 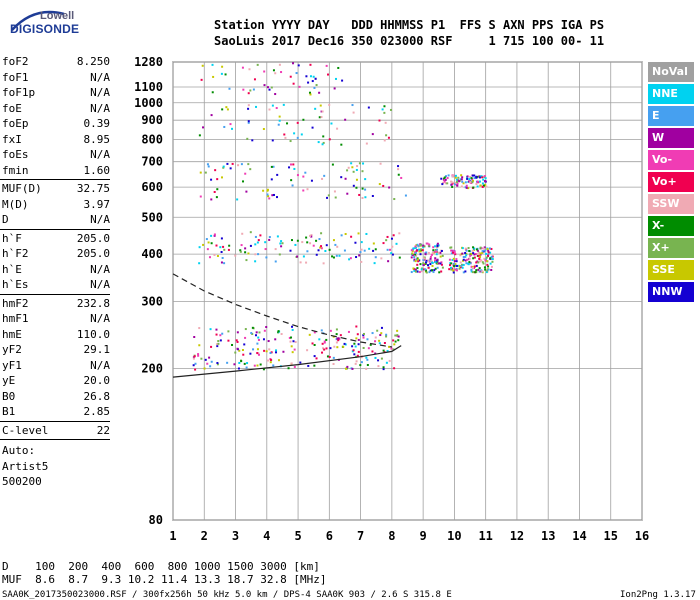 What do you see at coordinates (671, 270) in the screenshot?
I see `legend-entry-sse: SSE` at bounding box center [671, 270].